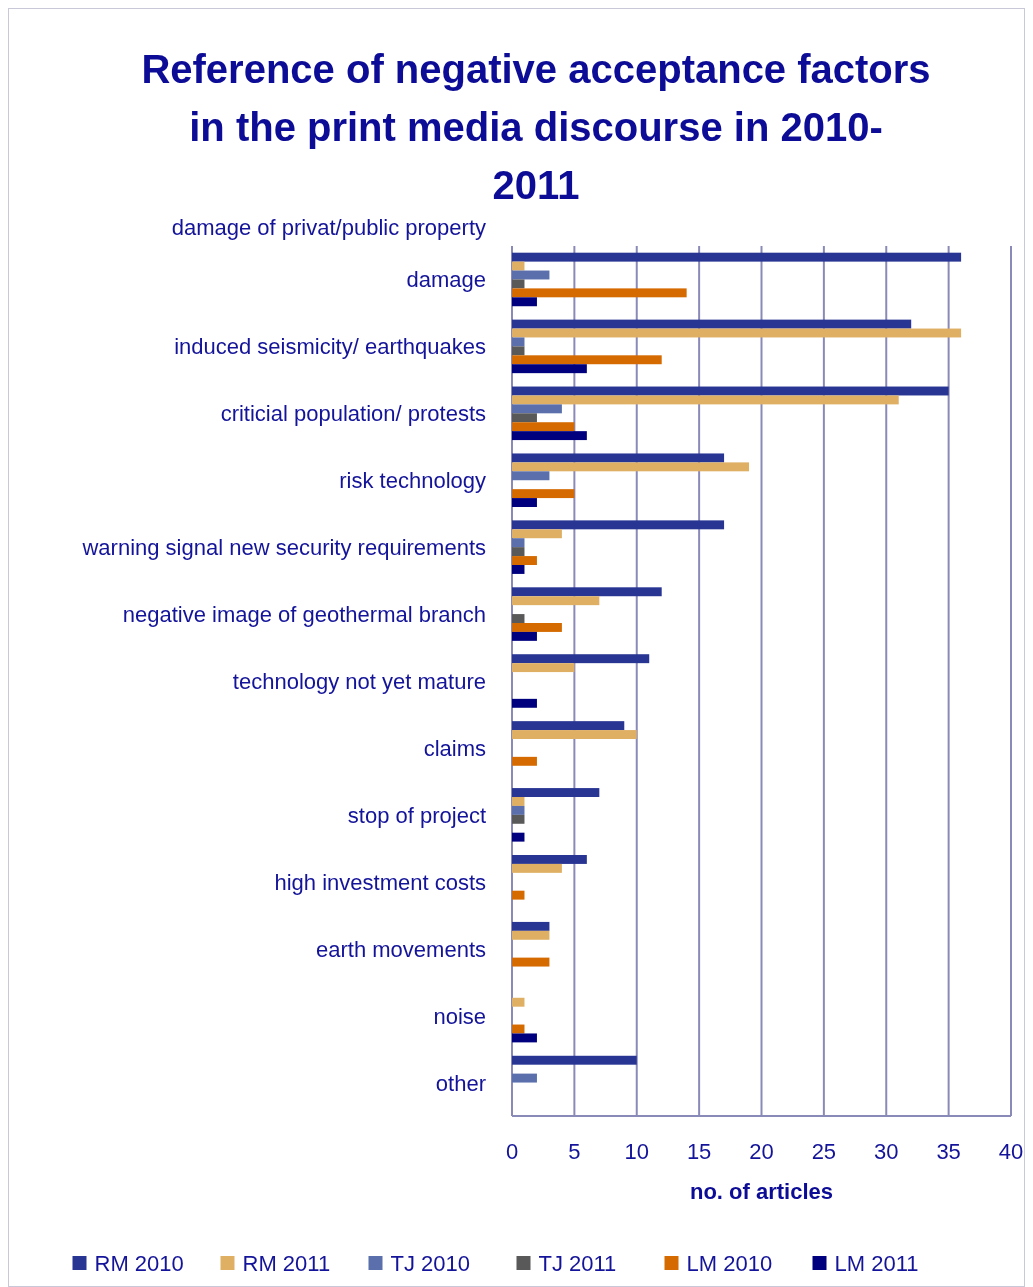  Describe the element at coordinates (512, 1151) in the screenshot. I see `x-tick-label: 0` at that location.